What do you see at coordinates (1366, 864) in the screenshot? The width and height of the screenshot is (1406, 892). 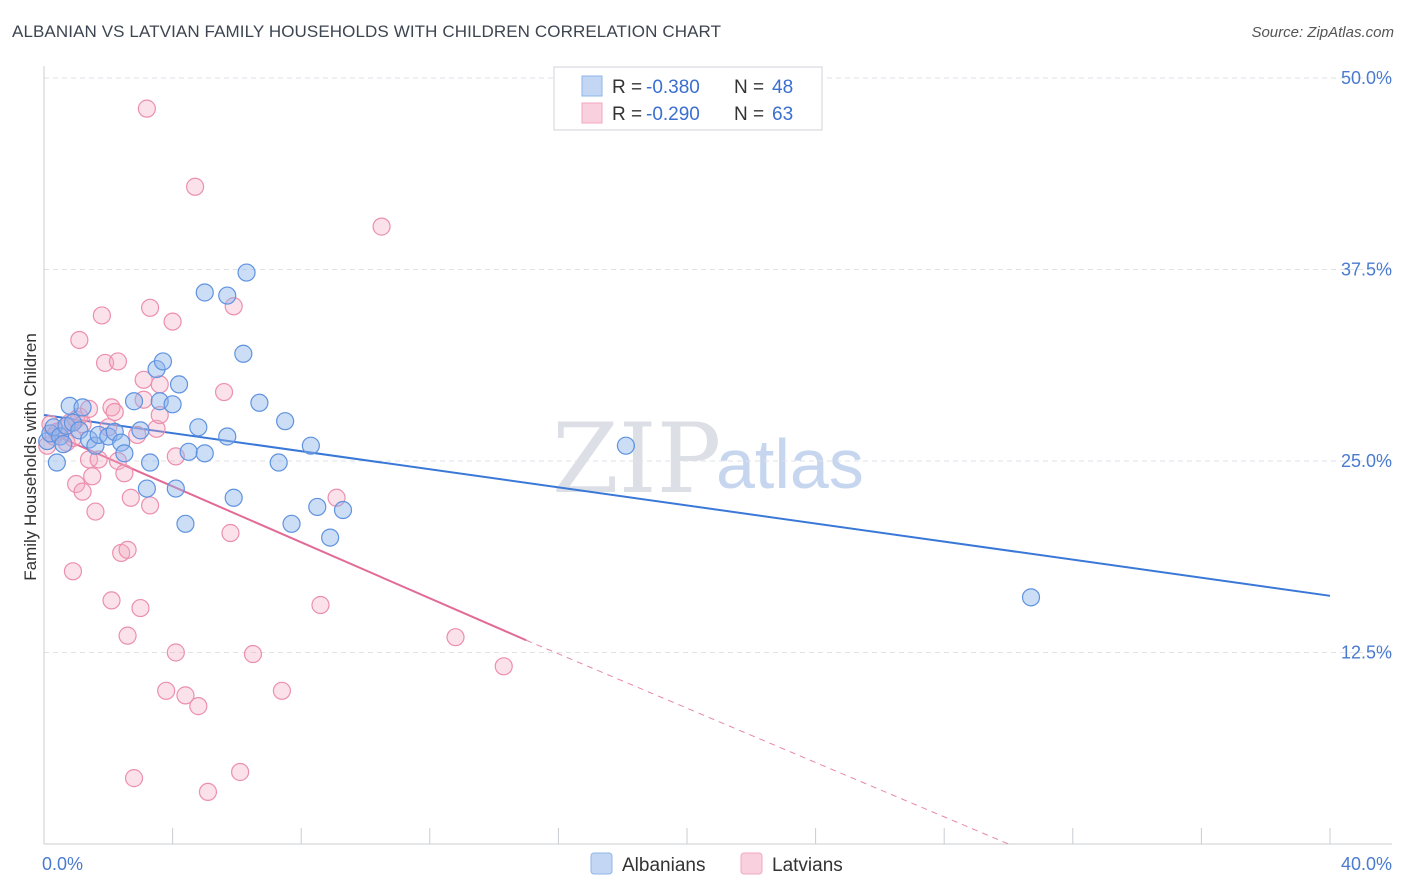 I see `x-tick-label: 40.0%` at bounding box center [1366, 864].